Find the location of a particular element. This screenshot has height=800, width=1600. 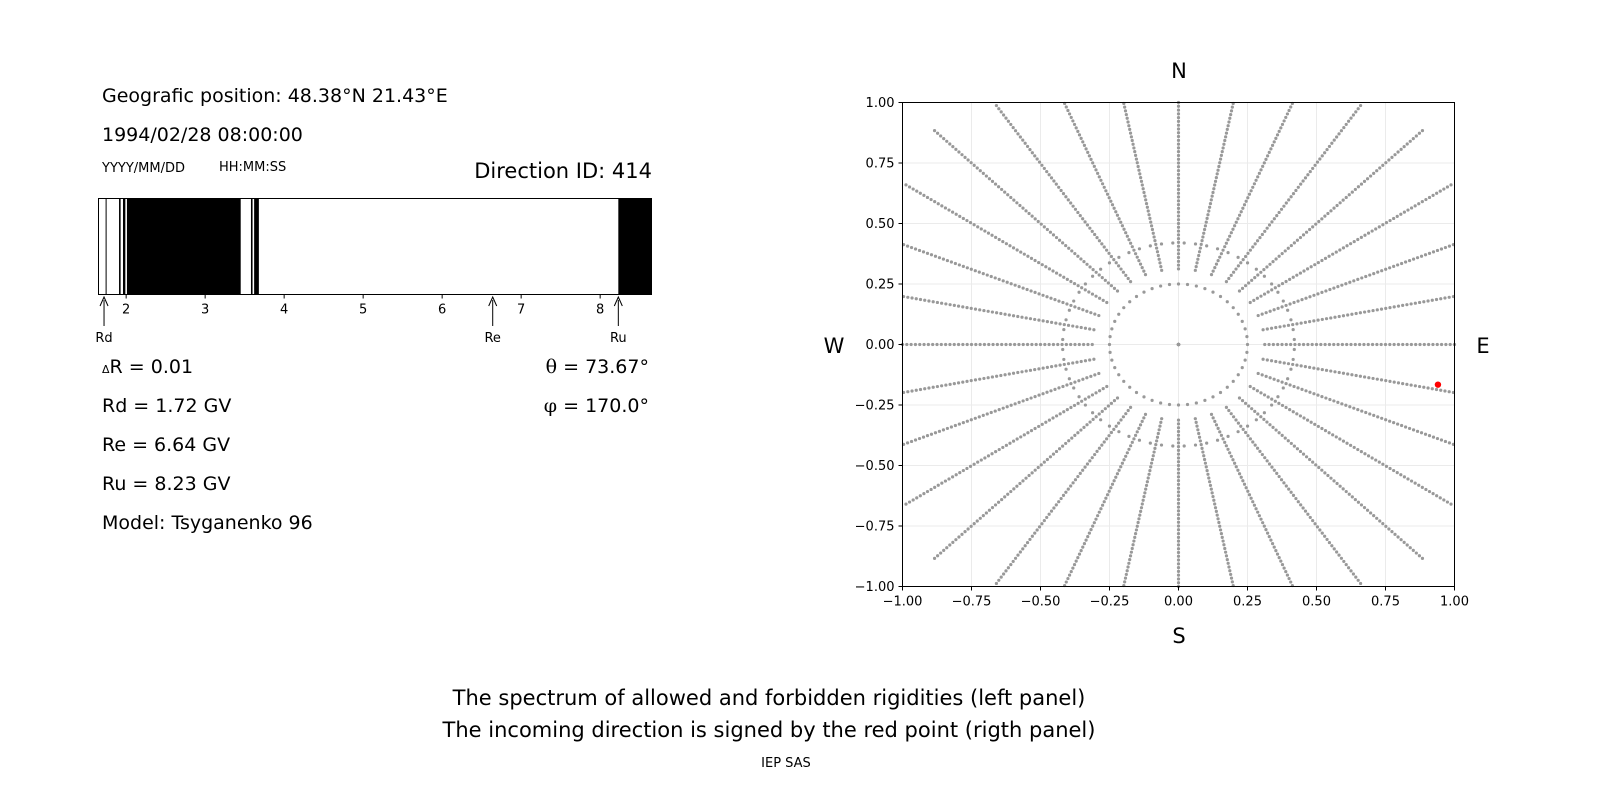

date-format-label: YYYY/MM/DD is located at coordinates (143, 168).